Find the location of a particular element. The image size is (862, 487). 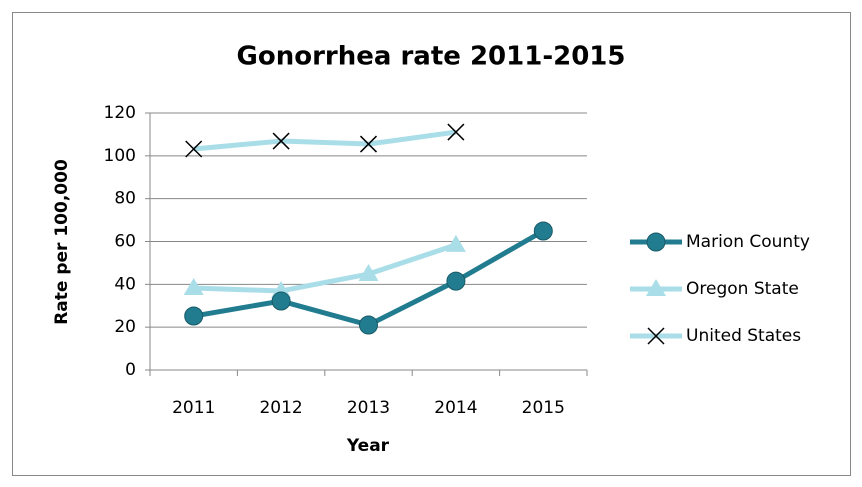

chart-title: Gonorrhea rate 2011-2015 is located at coordinates (431, 57).